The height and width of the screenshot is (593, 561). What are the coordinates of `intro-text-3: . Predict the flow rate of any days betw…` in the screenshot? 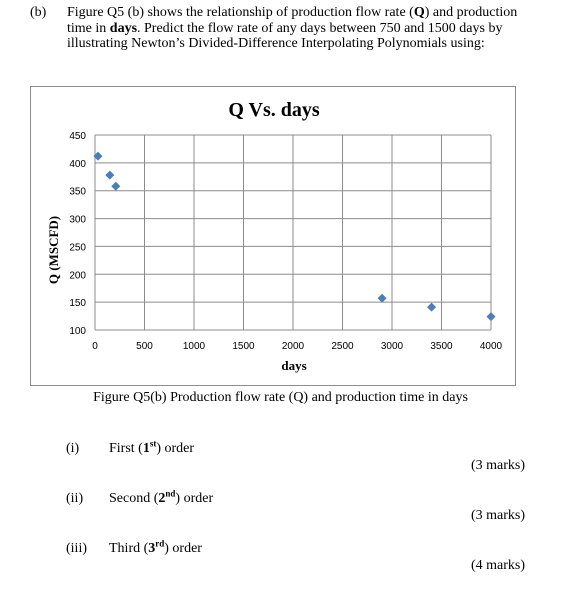 It's located at (285, 36).